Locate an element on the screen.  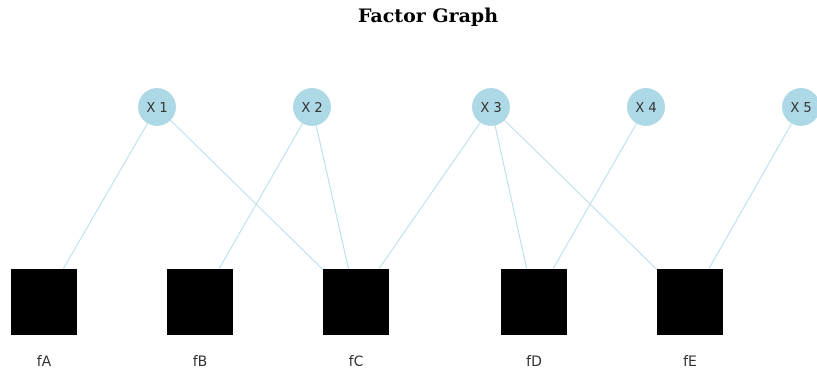
edge-x5-fe is located at coordinates (750, 196).